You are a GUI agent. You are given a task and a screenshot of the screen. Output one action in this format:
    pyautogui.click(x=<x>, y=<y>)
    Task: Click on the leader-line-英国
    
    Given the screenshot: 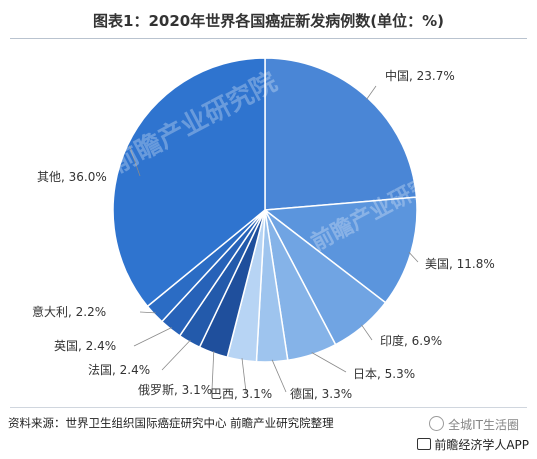 What is the action you would take?
    pyautogui.click(x=152, y=337)
    